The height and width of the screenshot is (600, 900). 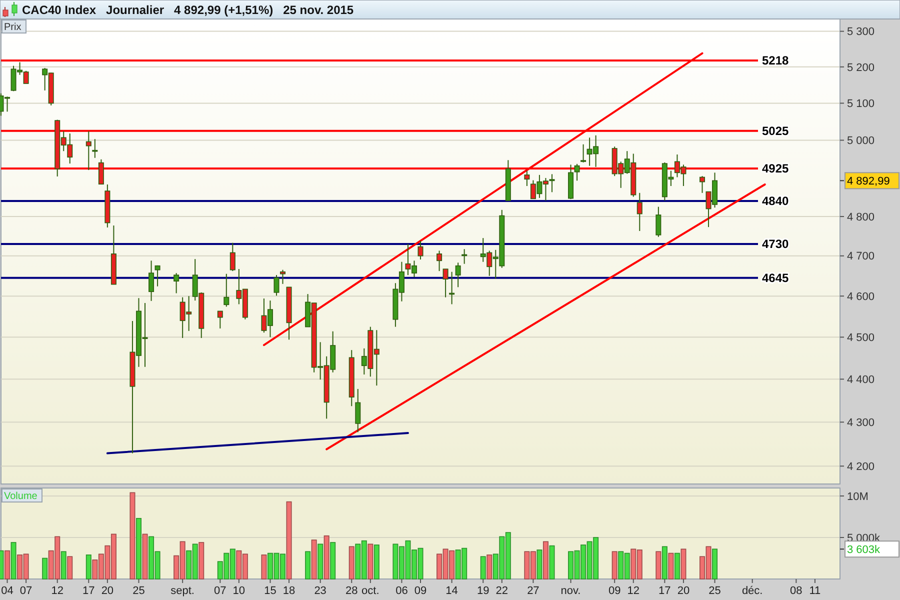 I want to click on x-tick-label: 11, so click(x=815, y=591).